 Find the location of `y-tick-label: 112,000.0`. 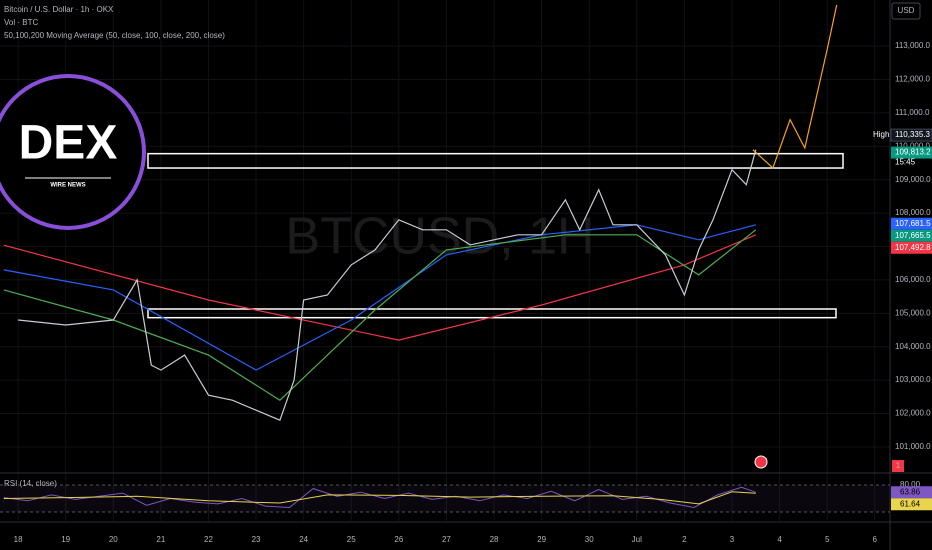

y-tick-label: 112,000.0 is located at coordinates (913, 79).